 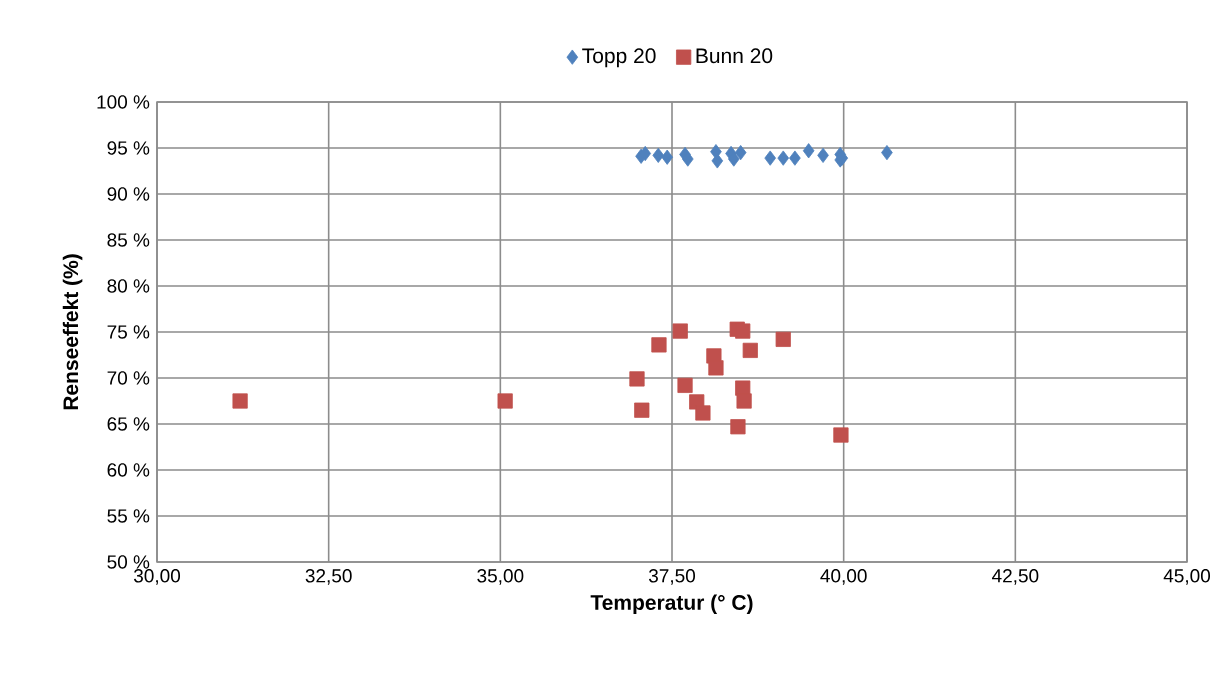 I want to click on y-tick-label: 95 %, so click(x=128, y=148).